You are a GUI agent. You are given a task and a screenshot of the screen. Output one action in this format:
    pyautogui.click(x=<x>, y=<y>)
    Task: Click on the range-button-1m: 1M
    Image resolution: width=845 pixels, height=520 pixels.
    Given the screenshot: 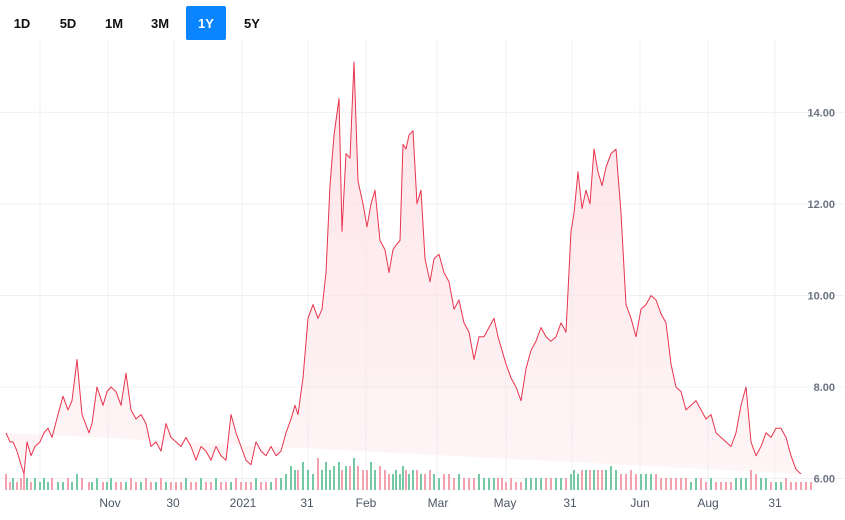 What is the action you would take?
    pyautogui.click(x=114, y=23)
    